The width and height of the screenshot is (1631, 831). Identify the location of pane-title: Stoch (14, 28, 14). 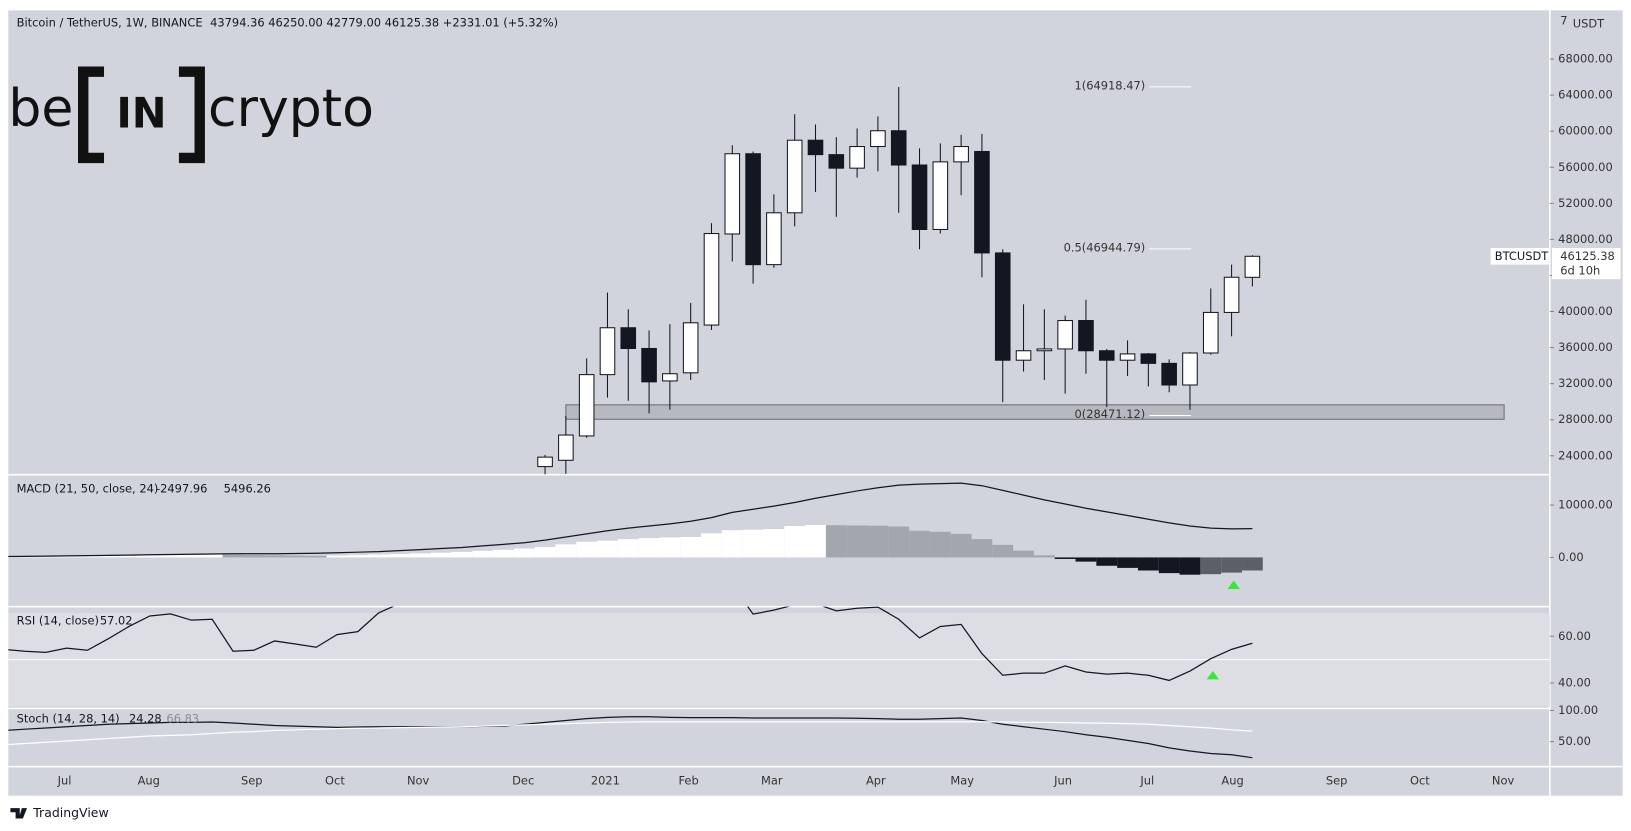
(68, 718).